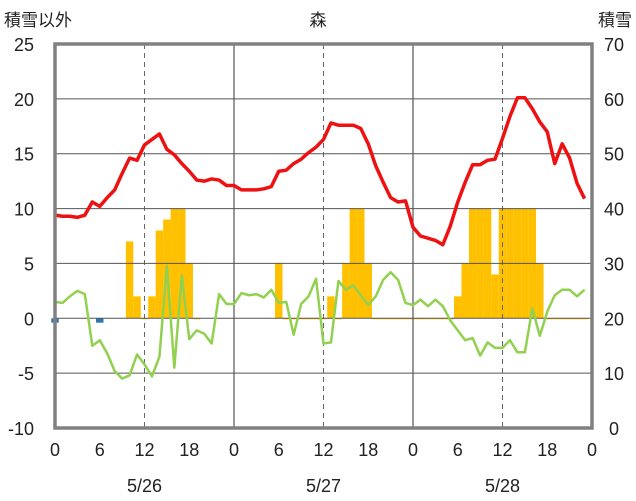  What do you see at coordinates (614, 45) in the screenshot?
I see `right-tick-label: 70` at bounding box center [614, 45].